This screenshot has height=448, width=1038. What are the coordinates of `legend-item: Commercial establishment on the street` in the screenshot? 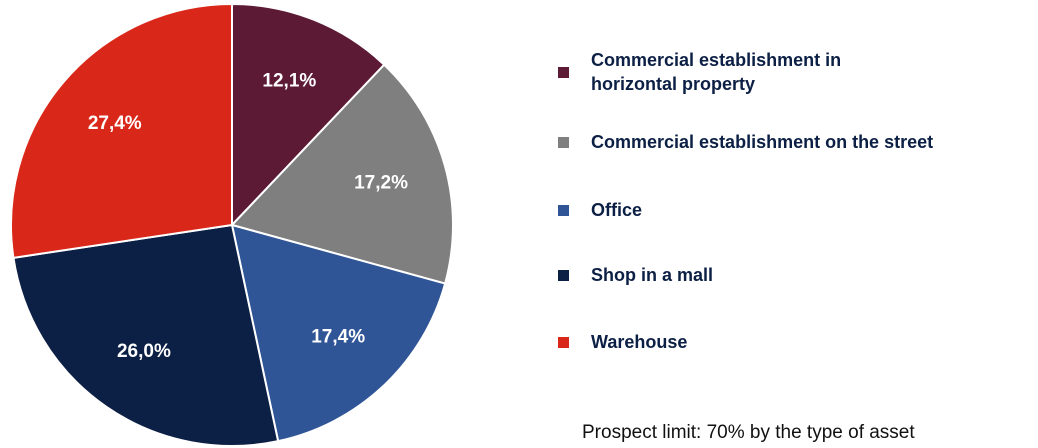 It's located at (793, 142).